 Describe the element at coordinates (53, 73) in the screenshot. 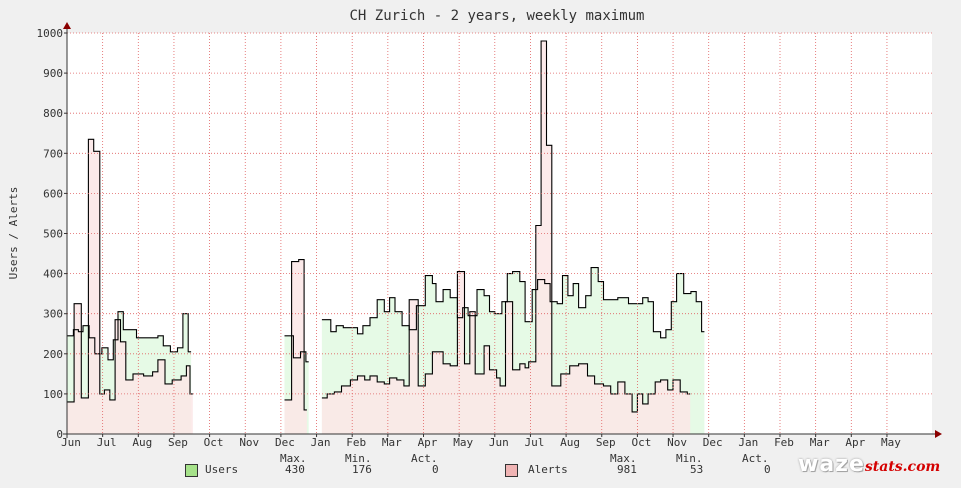

I see `y-tick-label-900: 900` at that location.